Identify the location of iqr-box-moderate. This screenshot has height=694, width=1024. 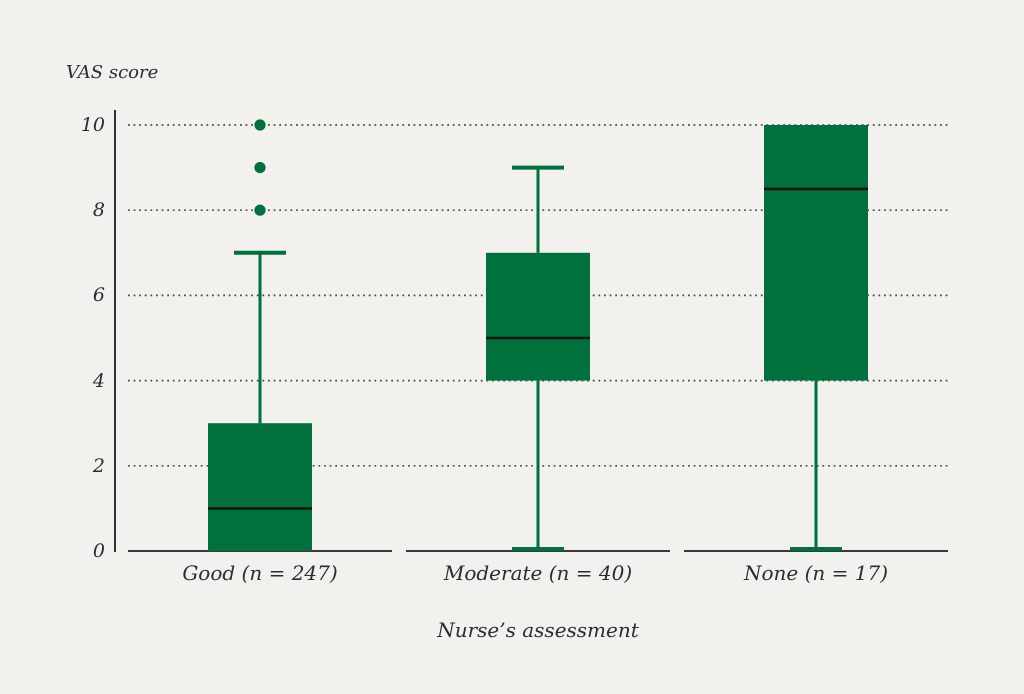
(538, 316).